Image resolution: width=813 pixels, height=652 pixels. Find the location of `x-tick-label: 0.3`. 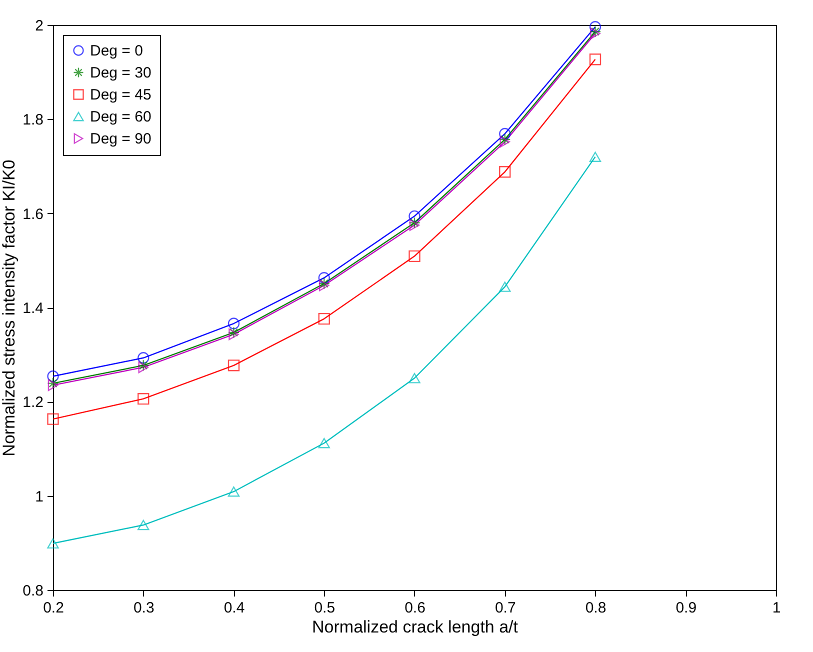

x-tick-label: 0.3 is located at coordinates (143, 608).